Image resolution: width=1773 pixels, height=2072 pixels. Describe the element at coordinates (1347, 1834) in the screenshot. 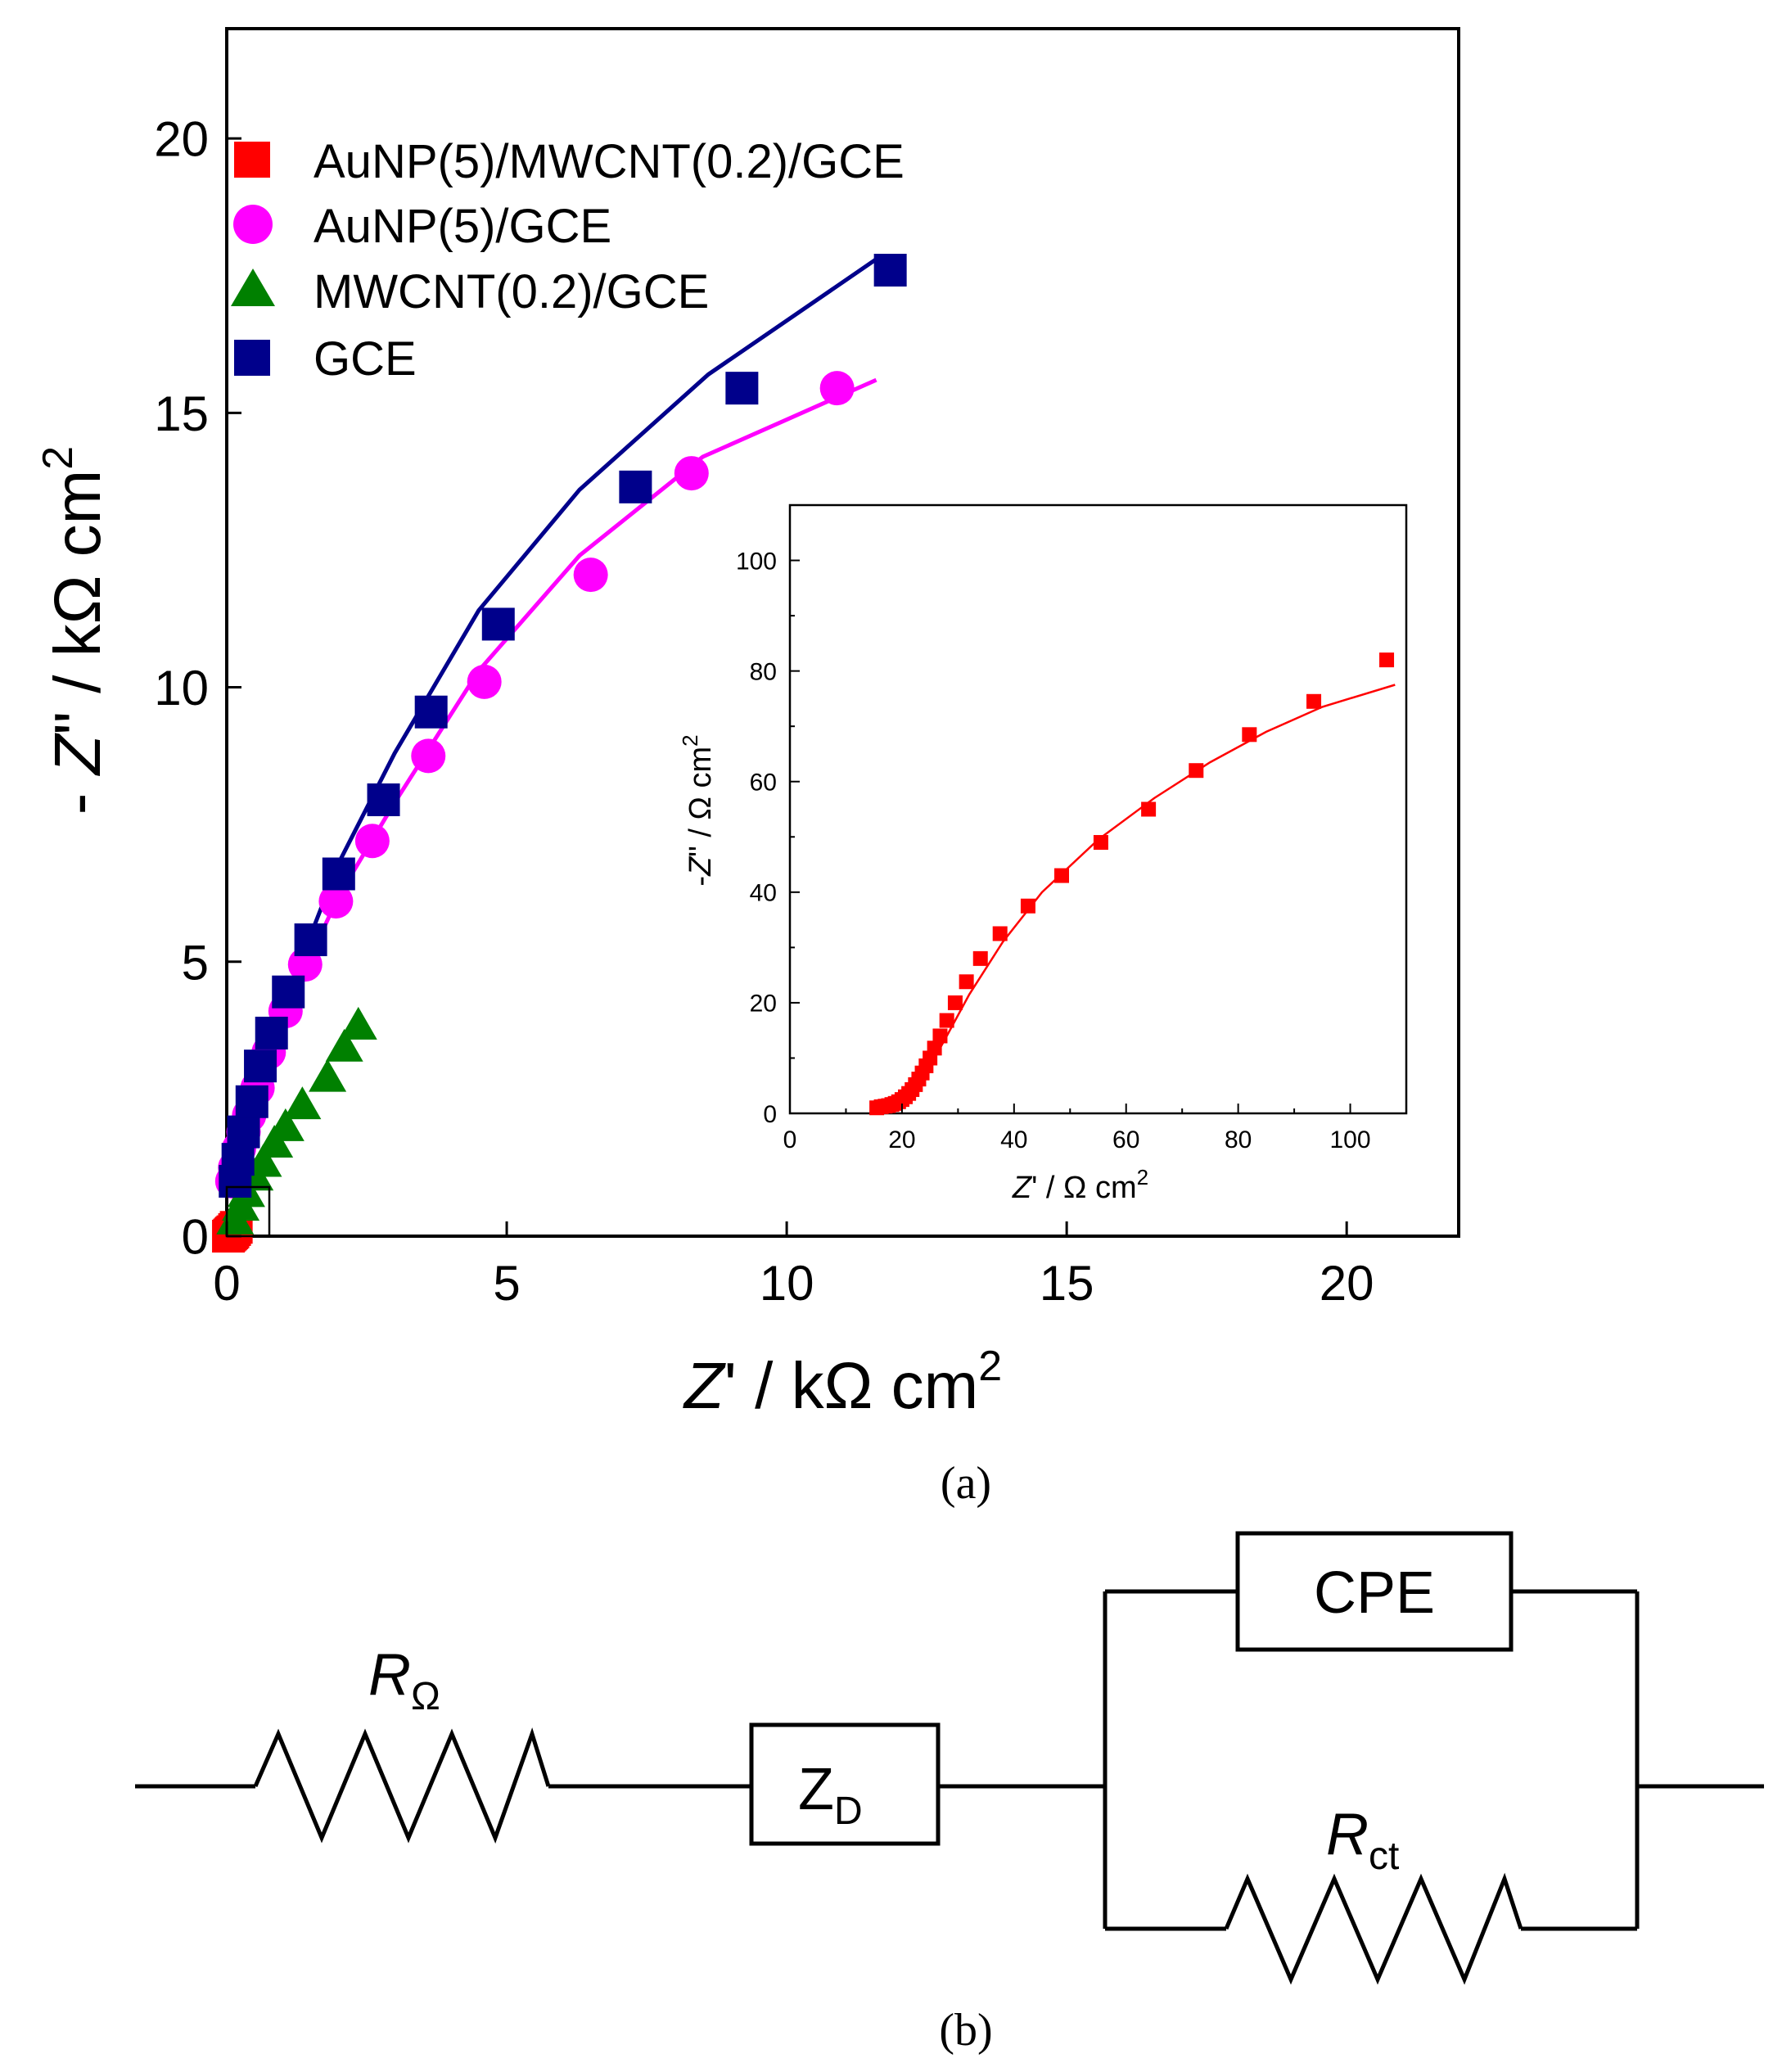

I see `rct-main: R` at that location.